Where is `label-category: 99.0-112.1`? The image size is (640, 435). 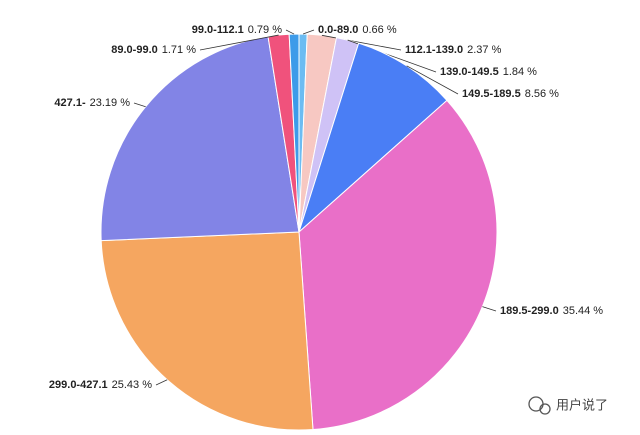
label-category: 99.0-112.1 is located at coordinates (218, 30).